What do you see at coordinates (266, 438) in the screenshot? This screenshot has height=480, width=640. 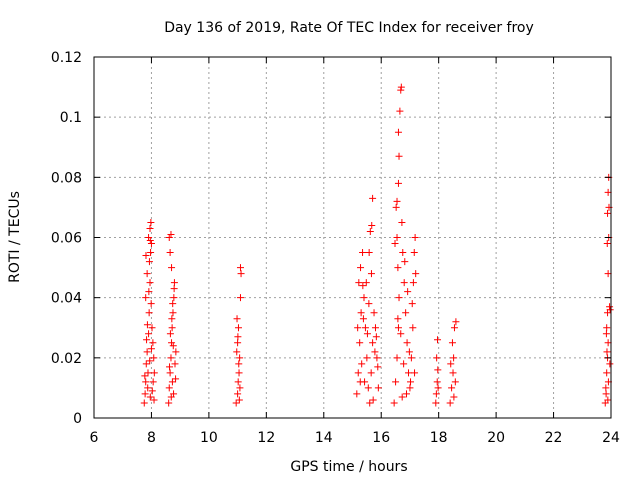 I see `x-tick-label: 12` at bounding box center [266, 438].